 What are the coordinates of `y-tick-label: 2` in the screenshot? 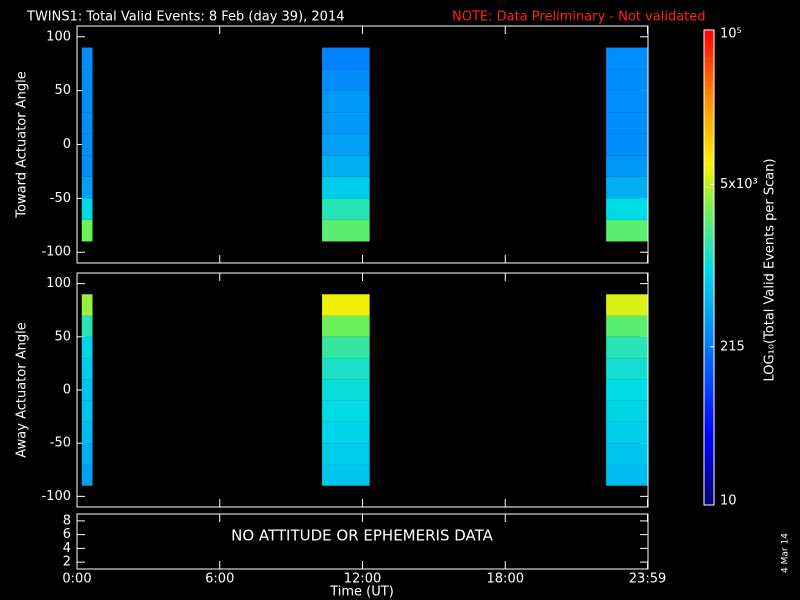 It's located at (67, 562).